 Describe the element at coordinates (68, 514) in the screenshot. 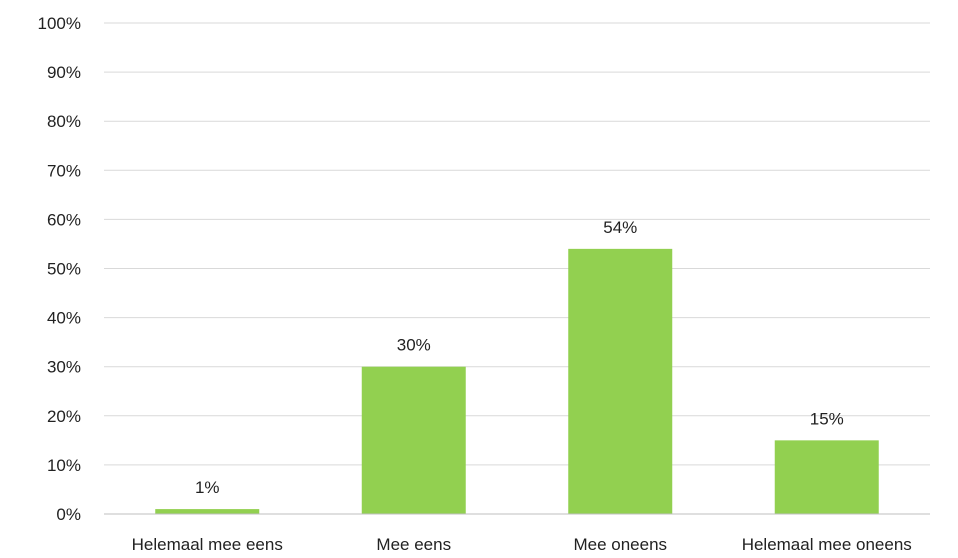

I see `y-tick-label: 0%` at that location.